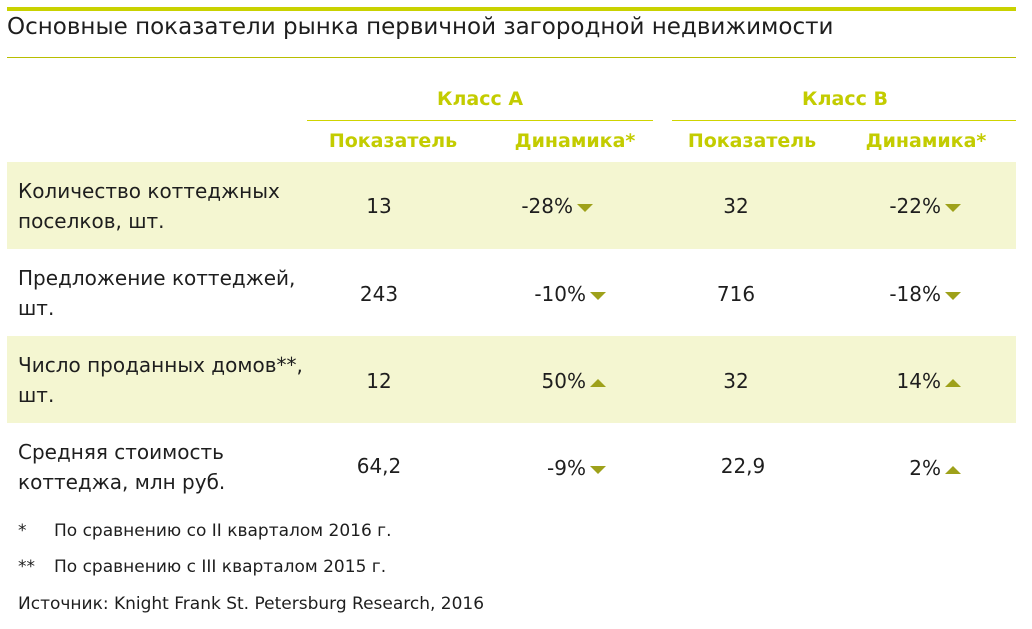  Describe the element at coordinates (480, 120) in the screenshot. I see `class-a-rule` at that location.